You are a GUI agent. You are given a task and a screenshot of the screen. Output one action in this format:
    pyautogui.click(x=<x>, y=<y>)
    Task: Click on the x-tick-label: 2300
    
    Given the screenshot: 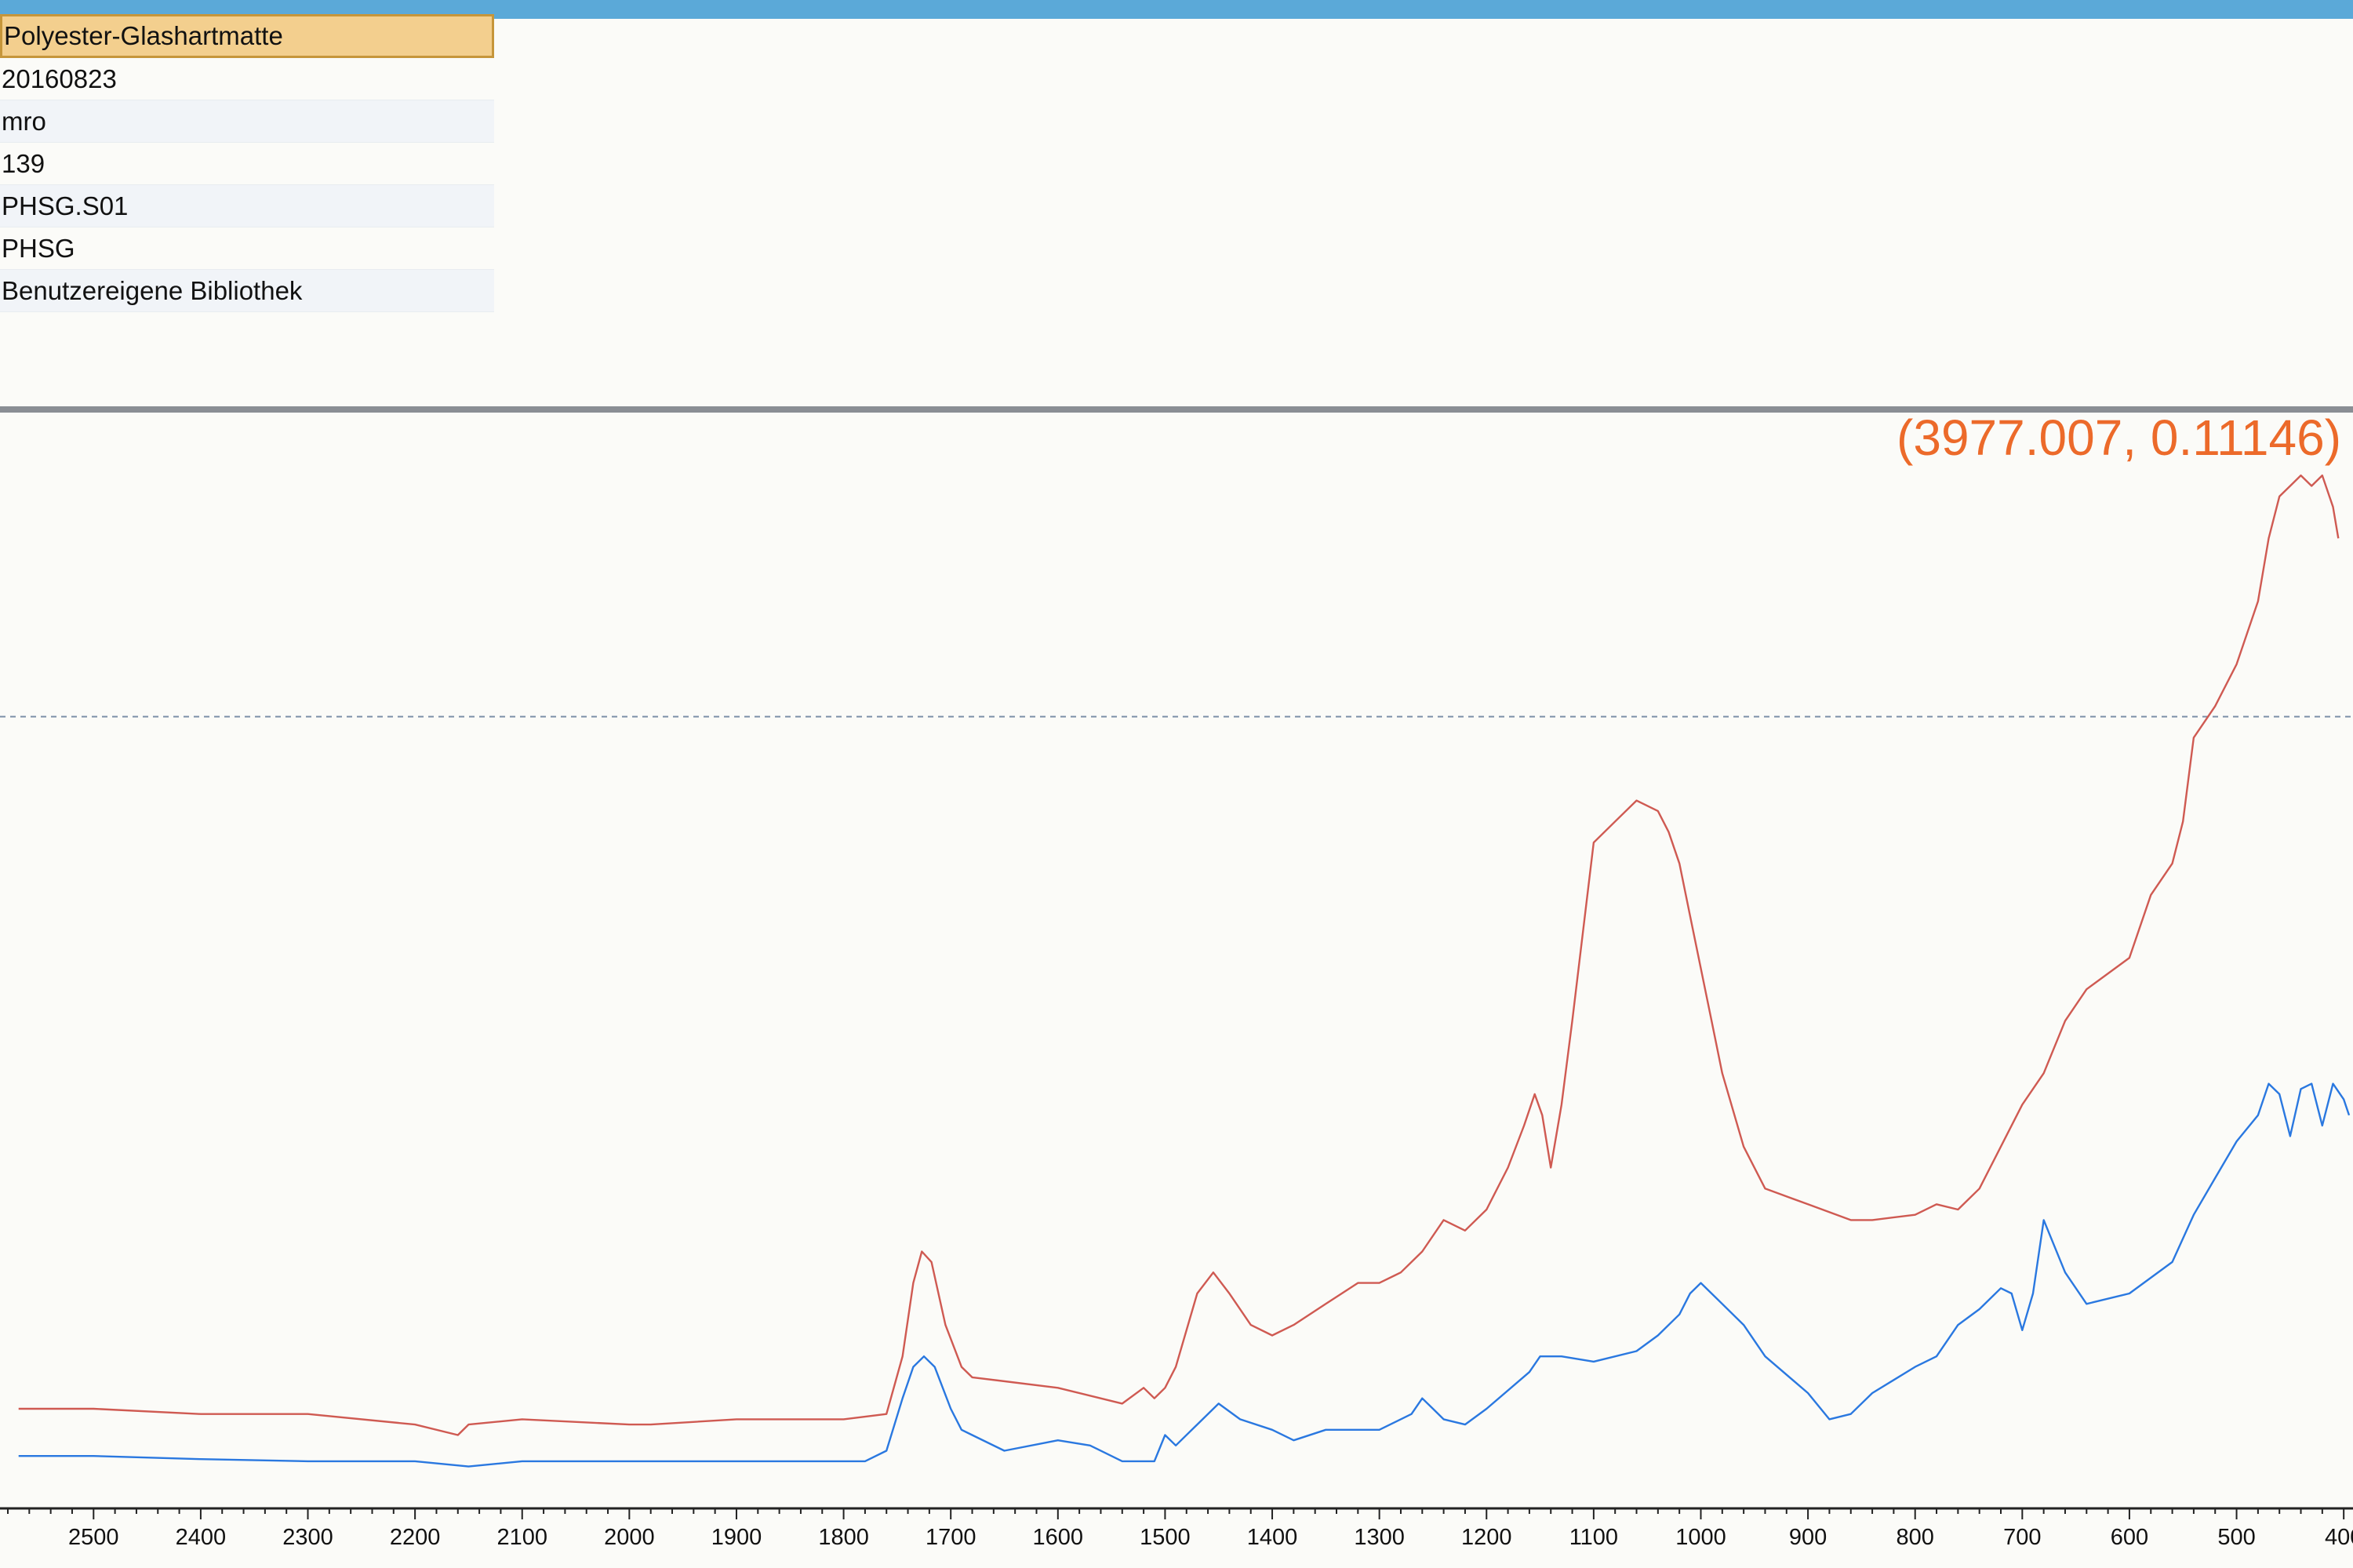 What is the action you would take?
    pyautogui.click(x=307, y=1537)
    